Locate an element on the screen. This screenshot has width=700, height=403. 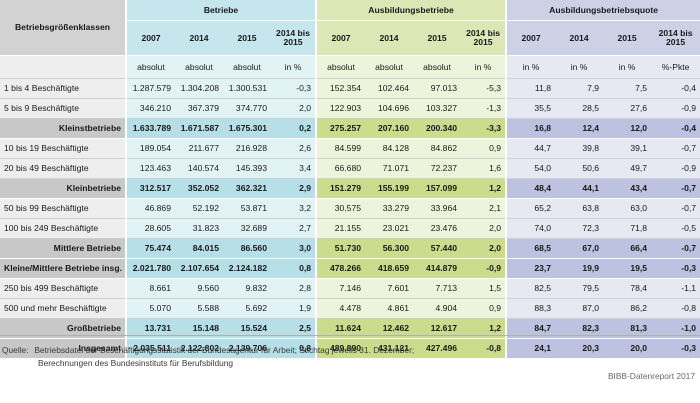
table-cell: 71,8 is located at coordinates (627, 228).